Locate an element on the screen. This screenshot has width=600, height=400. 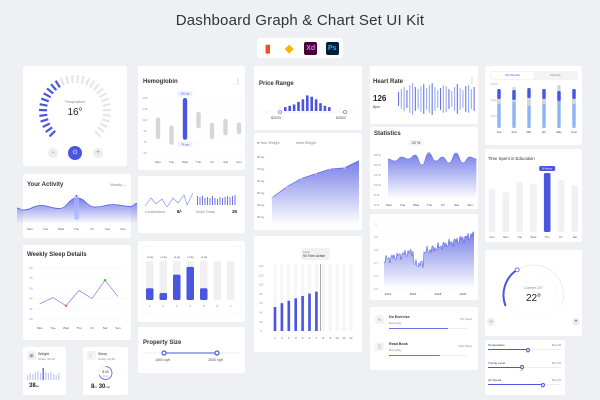
tab-six-months: Six Months is located at coordinates (512, 75).